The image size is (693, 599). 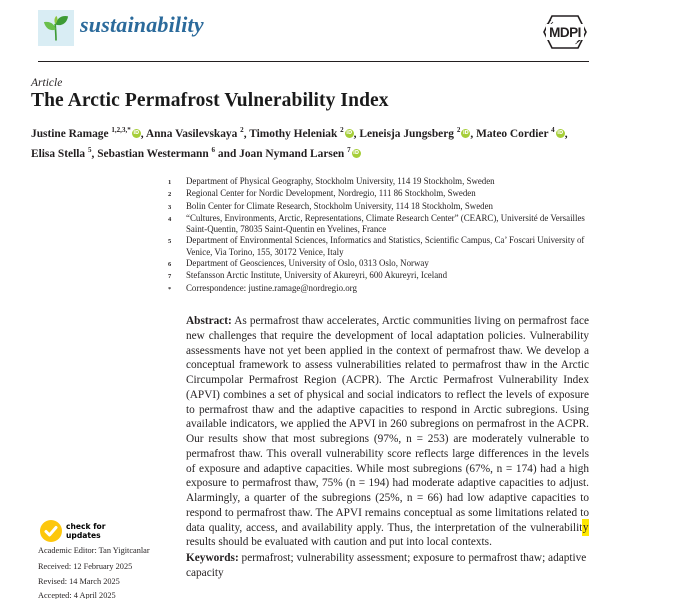 I want to click on academic-editor: Academic Editor: Tan Yigitcanlar, so click(x=94, y=550).